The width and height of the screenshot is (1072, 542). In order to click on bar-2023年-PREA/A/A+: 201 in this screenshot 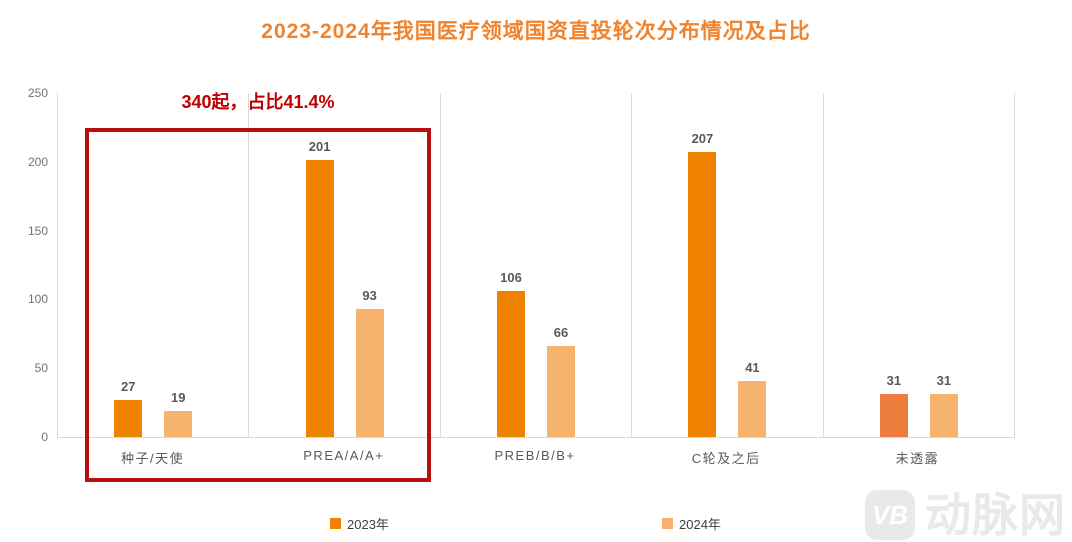, I will do `click(319, 288)`.